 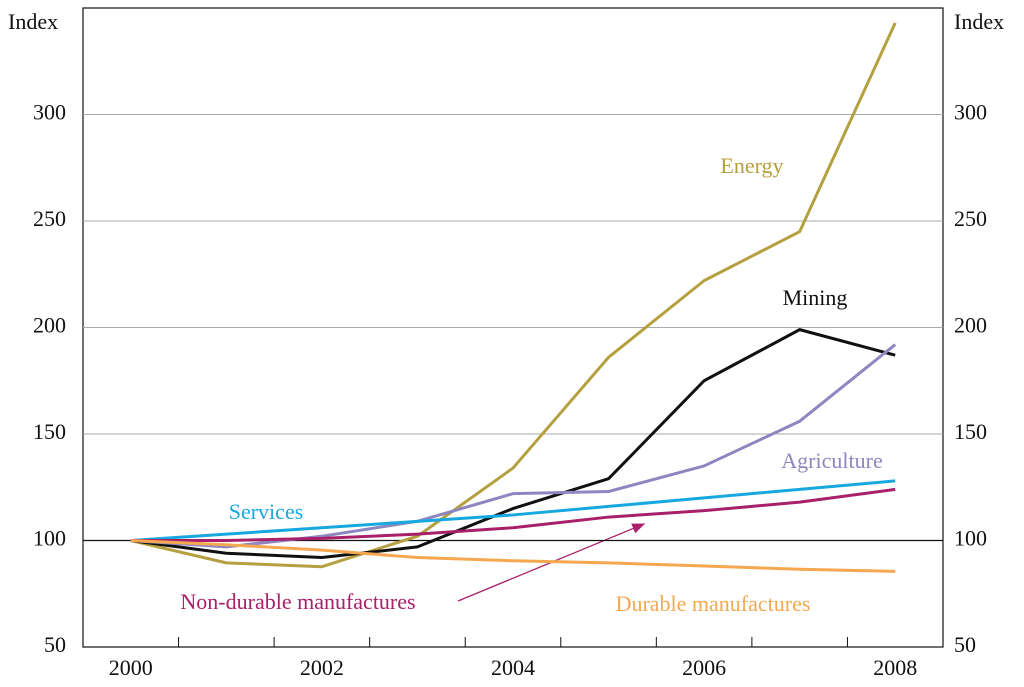 What do you see at coordinates (965, 644) in the screenshot?
I see `y2-tick-label: 50` at bounding box center [965, 644].